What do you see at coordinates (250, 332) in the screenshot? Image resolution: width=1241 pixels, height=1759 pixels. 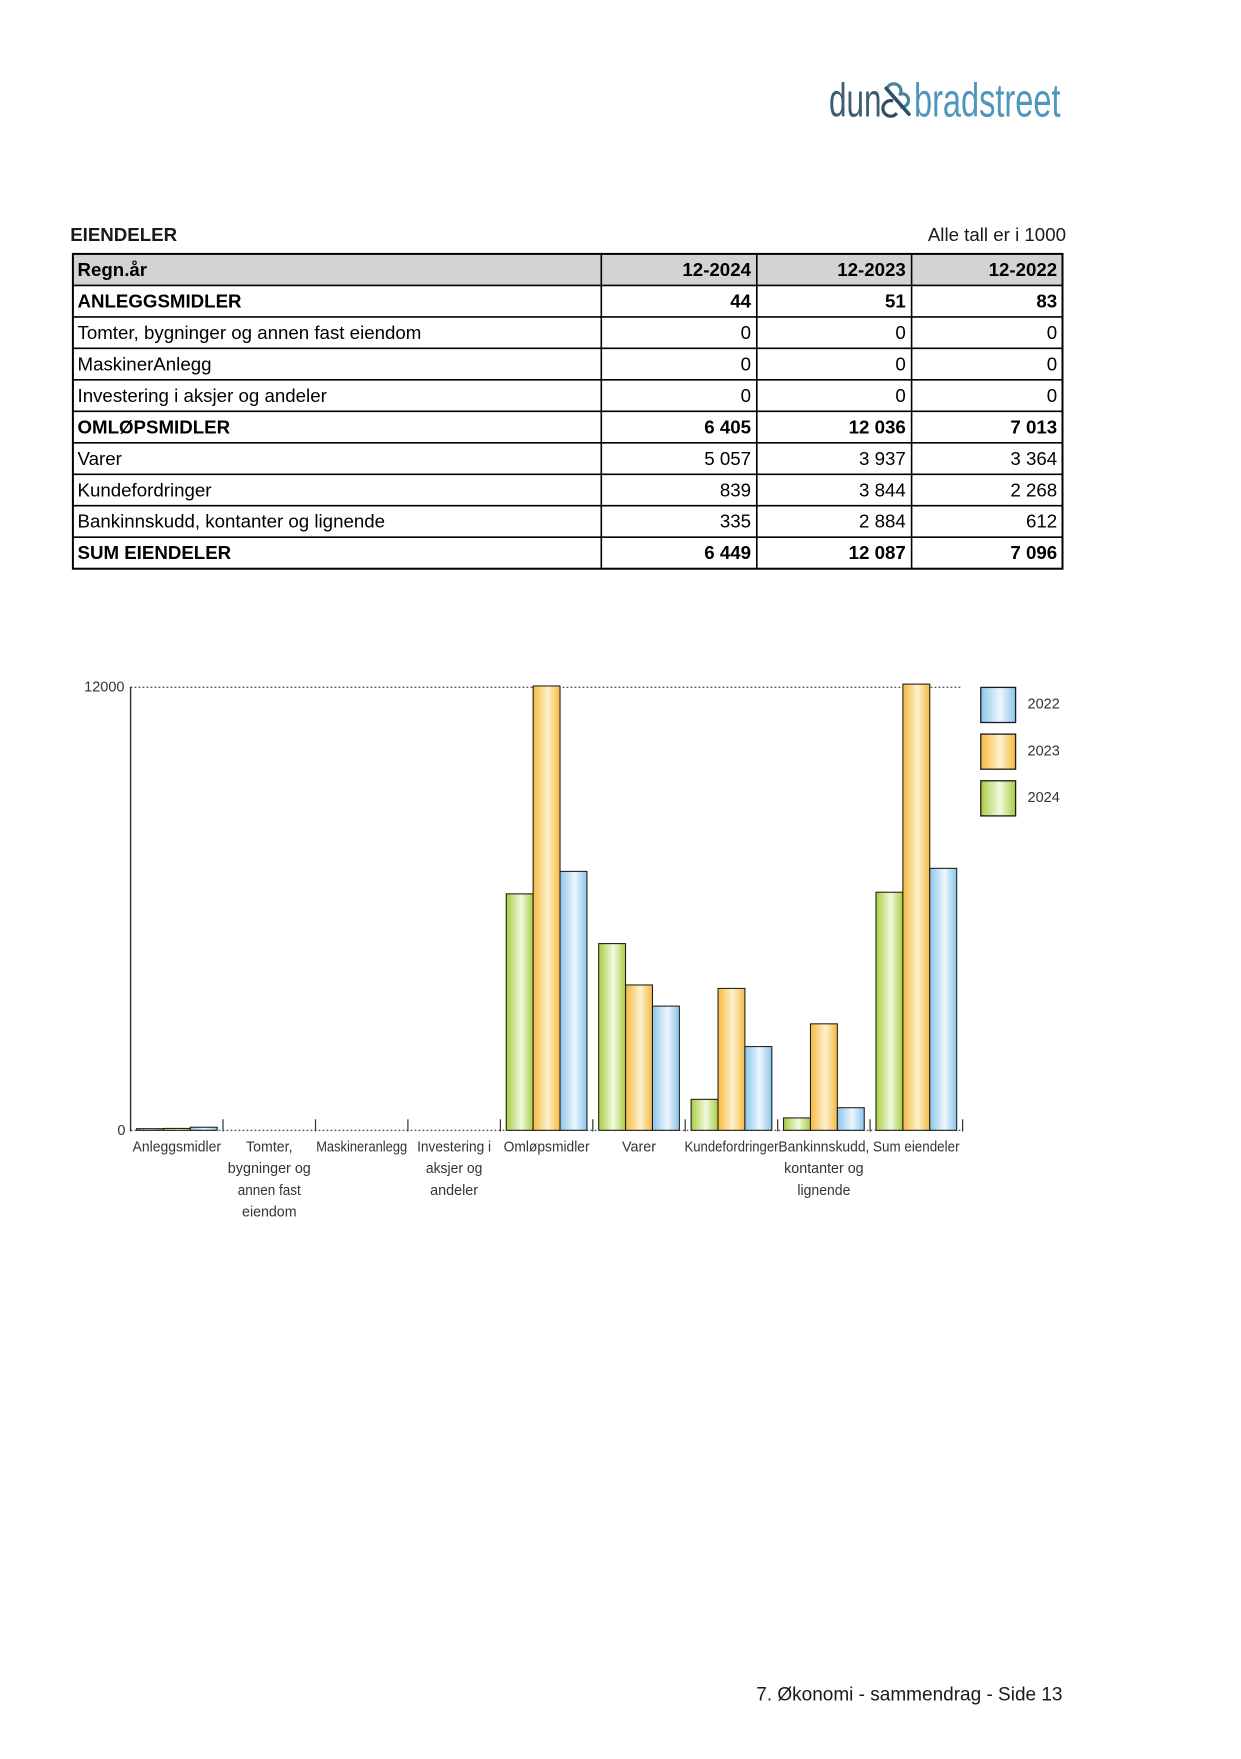 I see `svg-text:Tomter, bygninger og annen fas: Tomter, bygninger og annen fast eiendom` at bounding box center [250, 332].